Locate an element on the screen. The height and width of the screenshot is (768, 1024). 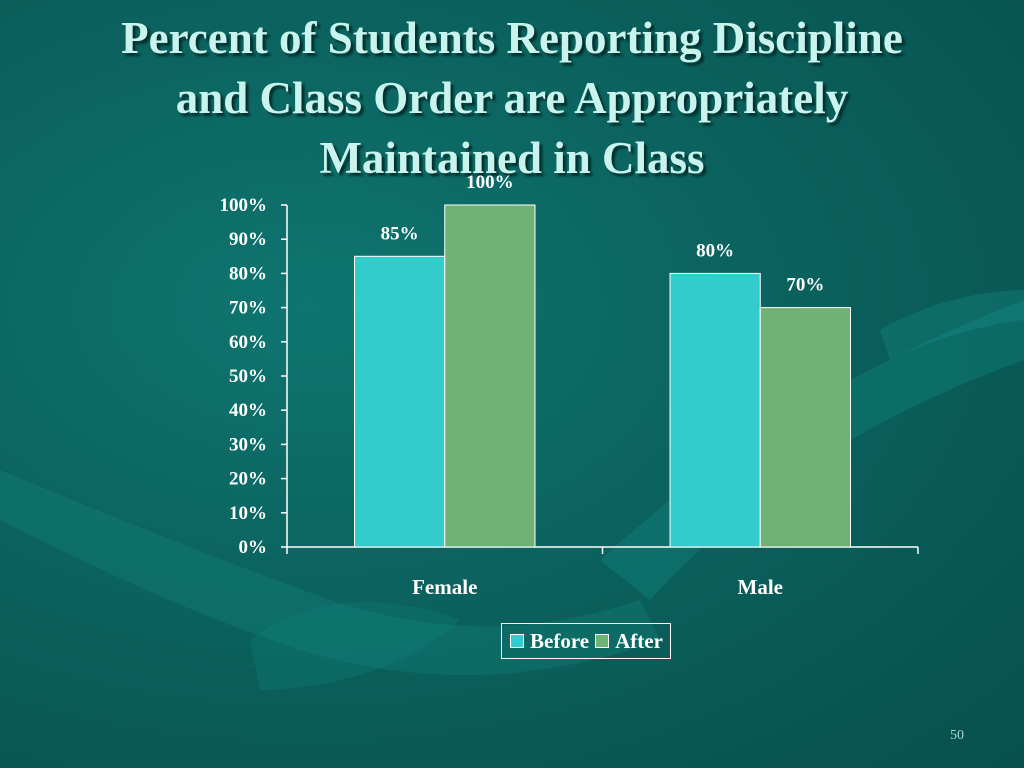
legend-item-after: After is located at coordinates (629, 641).